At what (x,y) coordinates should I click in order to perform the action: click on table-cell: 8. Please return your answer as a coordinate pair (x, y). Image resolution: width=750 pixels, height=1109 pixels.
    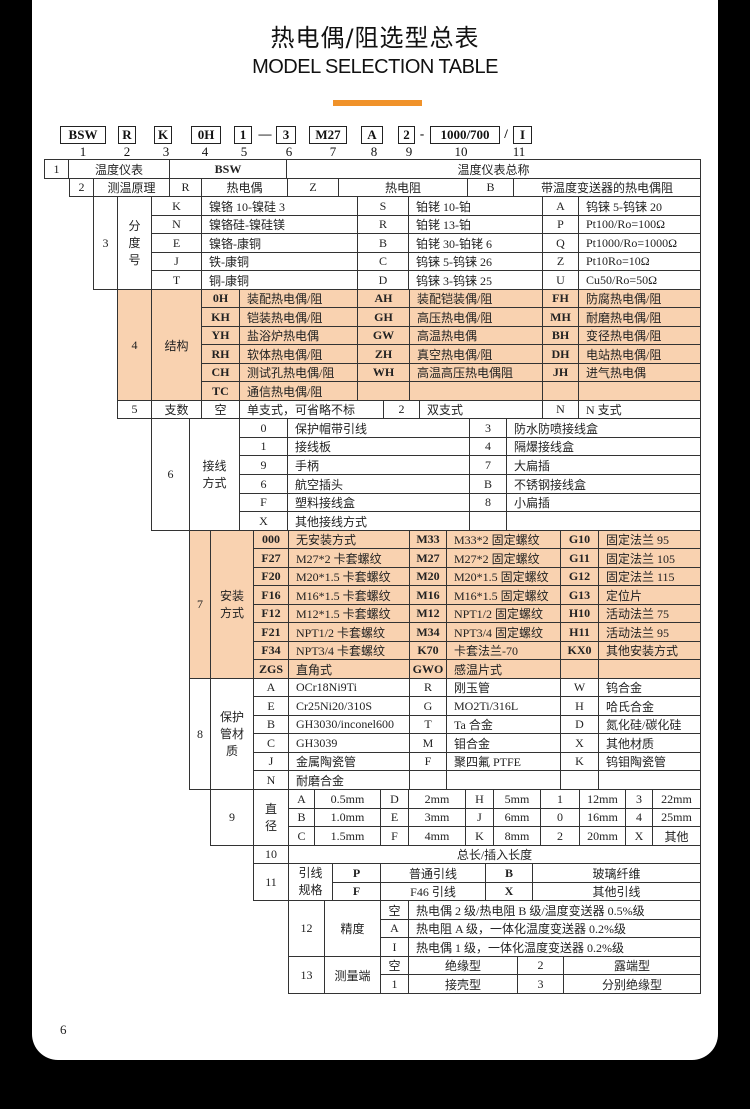
    Looking at the image, I should click on (488, 502).